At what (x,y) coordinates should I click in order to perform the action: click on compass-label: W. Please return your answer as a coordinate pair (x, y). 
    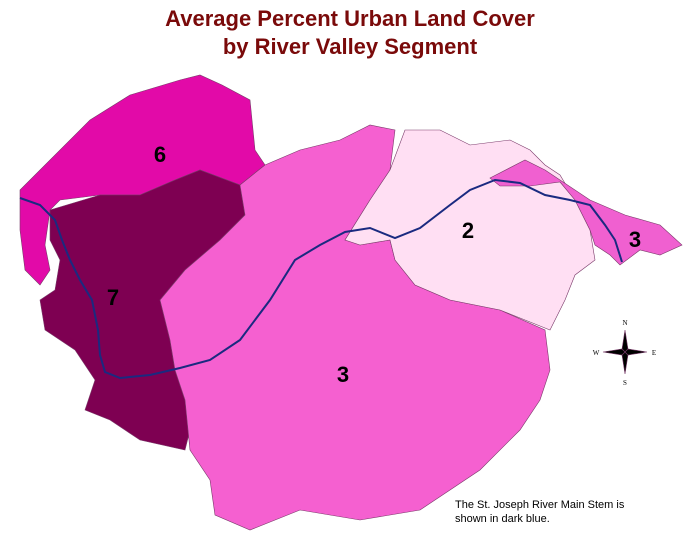
    Looking at the image, I should click on (596, 353).